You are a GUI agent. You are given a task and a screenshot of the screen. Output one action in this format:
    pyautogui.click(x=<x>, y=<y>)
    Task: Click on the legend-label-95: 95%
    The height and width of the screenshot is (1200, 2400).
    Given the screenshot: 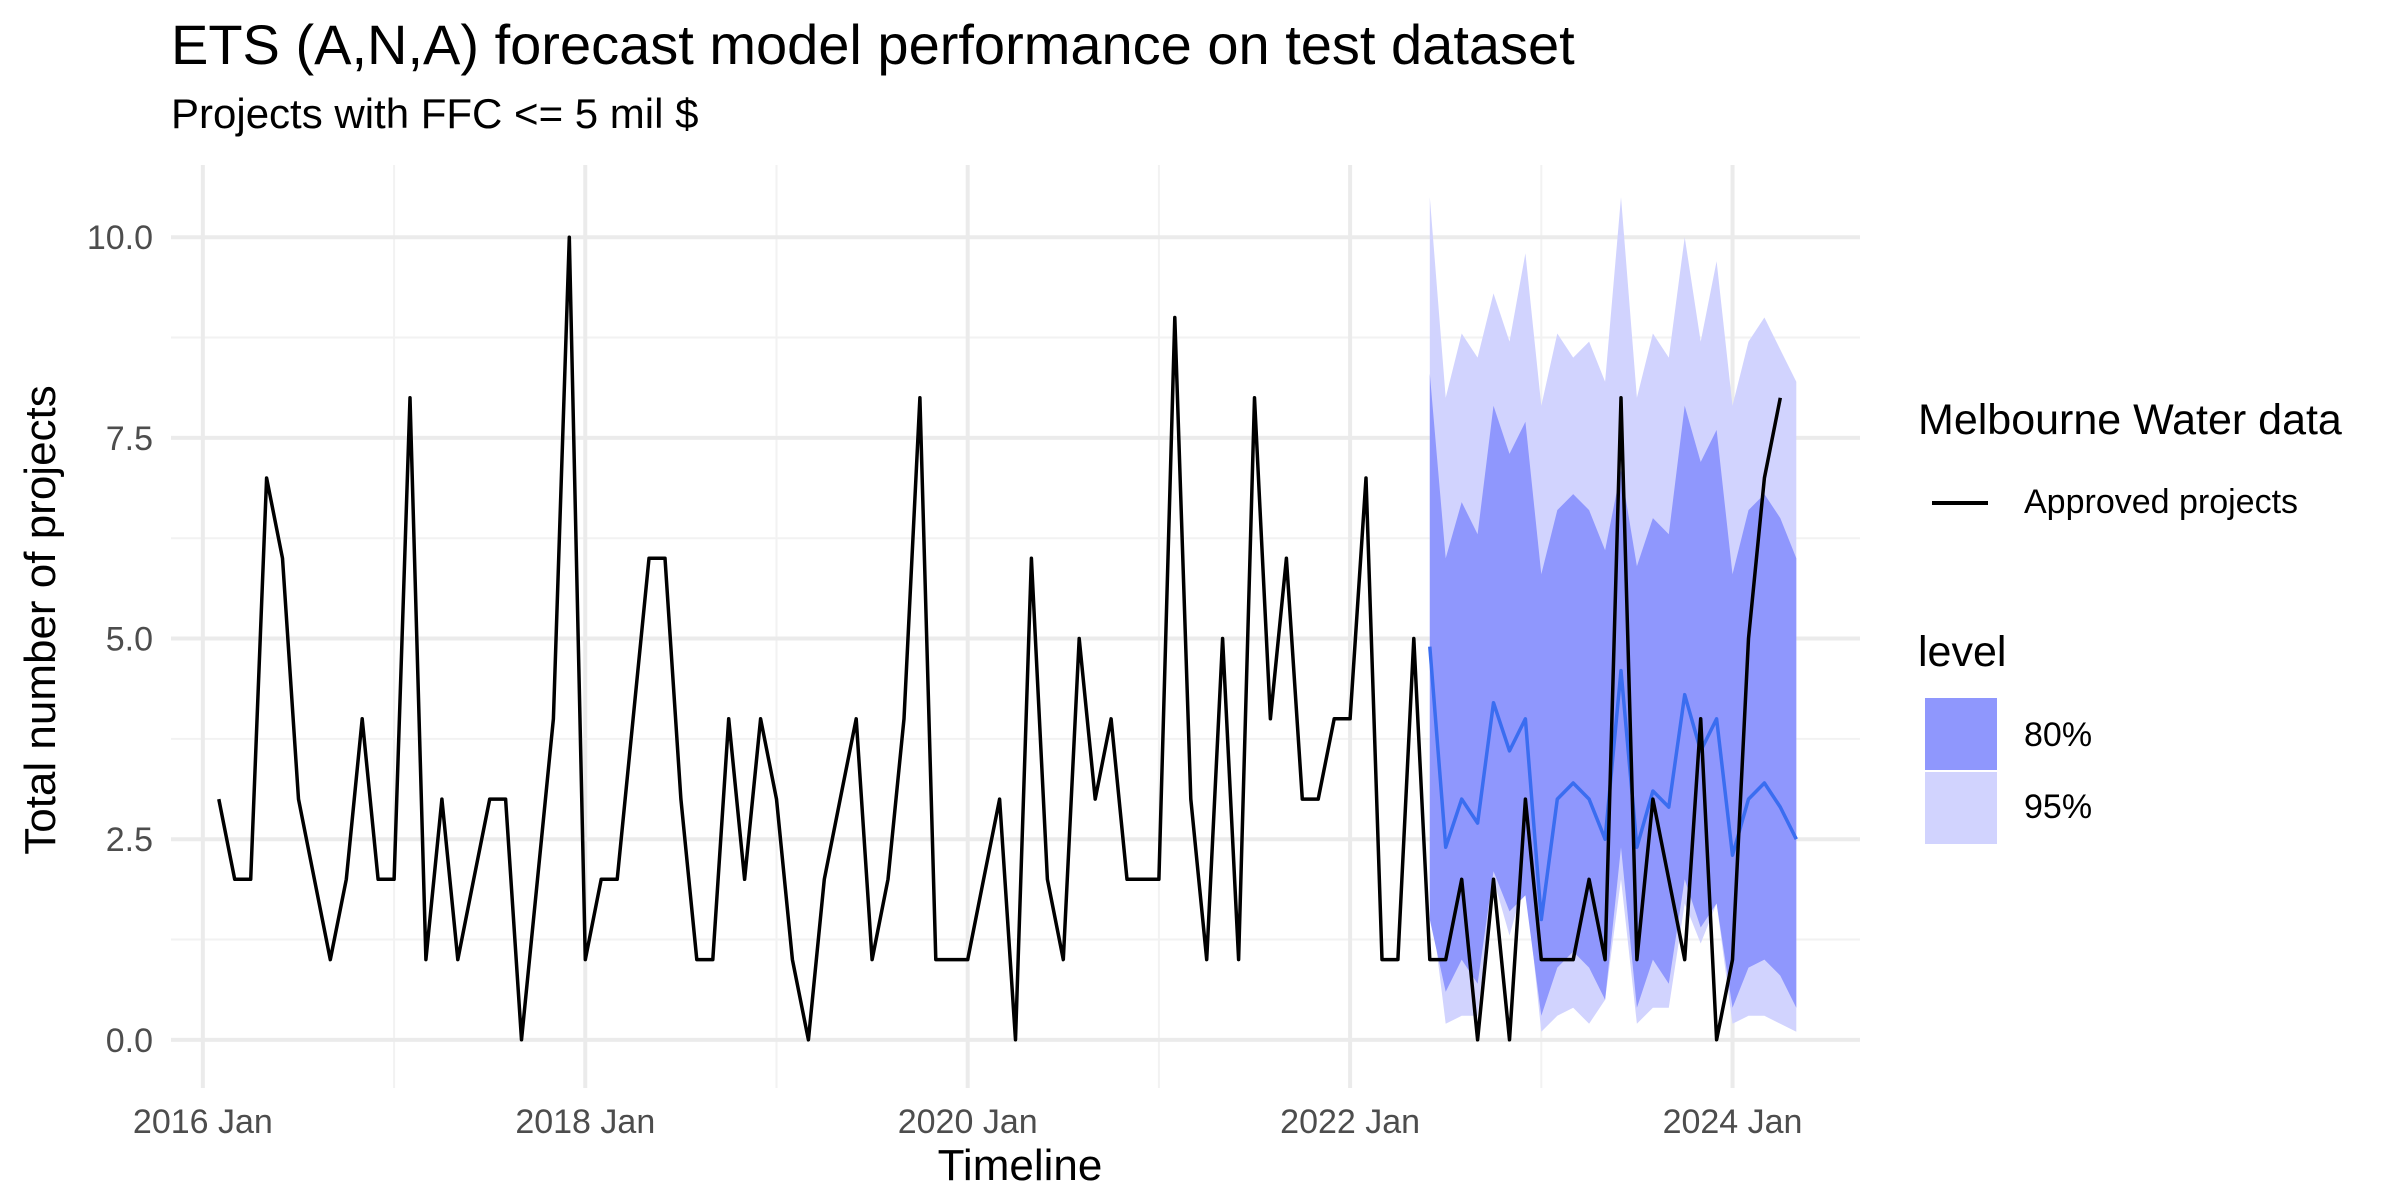 What is the action you would take?
    pyautogui.click(x=2058, y=807)
    